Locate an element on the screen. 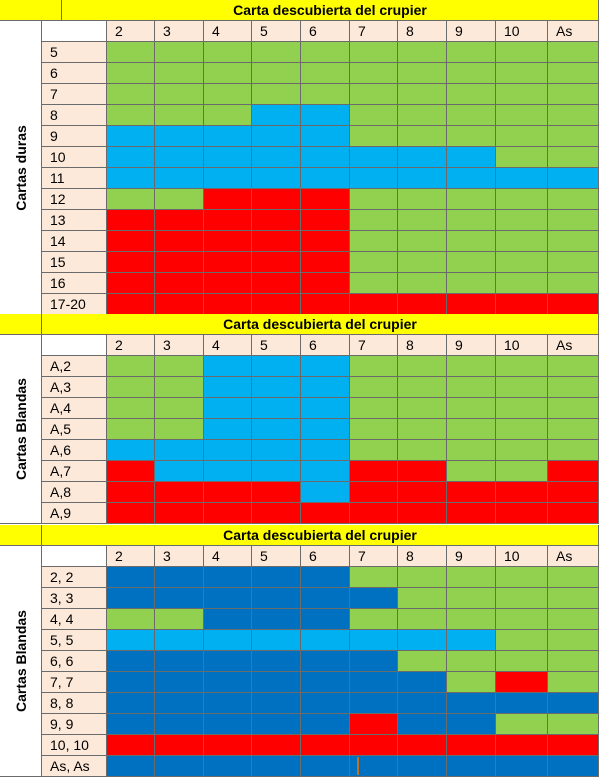 The height and width of the screenshot is (777, 599). row-label: 15 is located at coordinates (74, 262).